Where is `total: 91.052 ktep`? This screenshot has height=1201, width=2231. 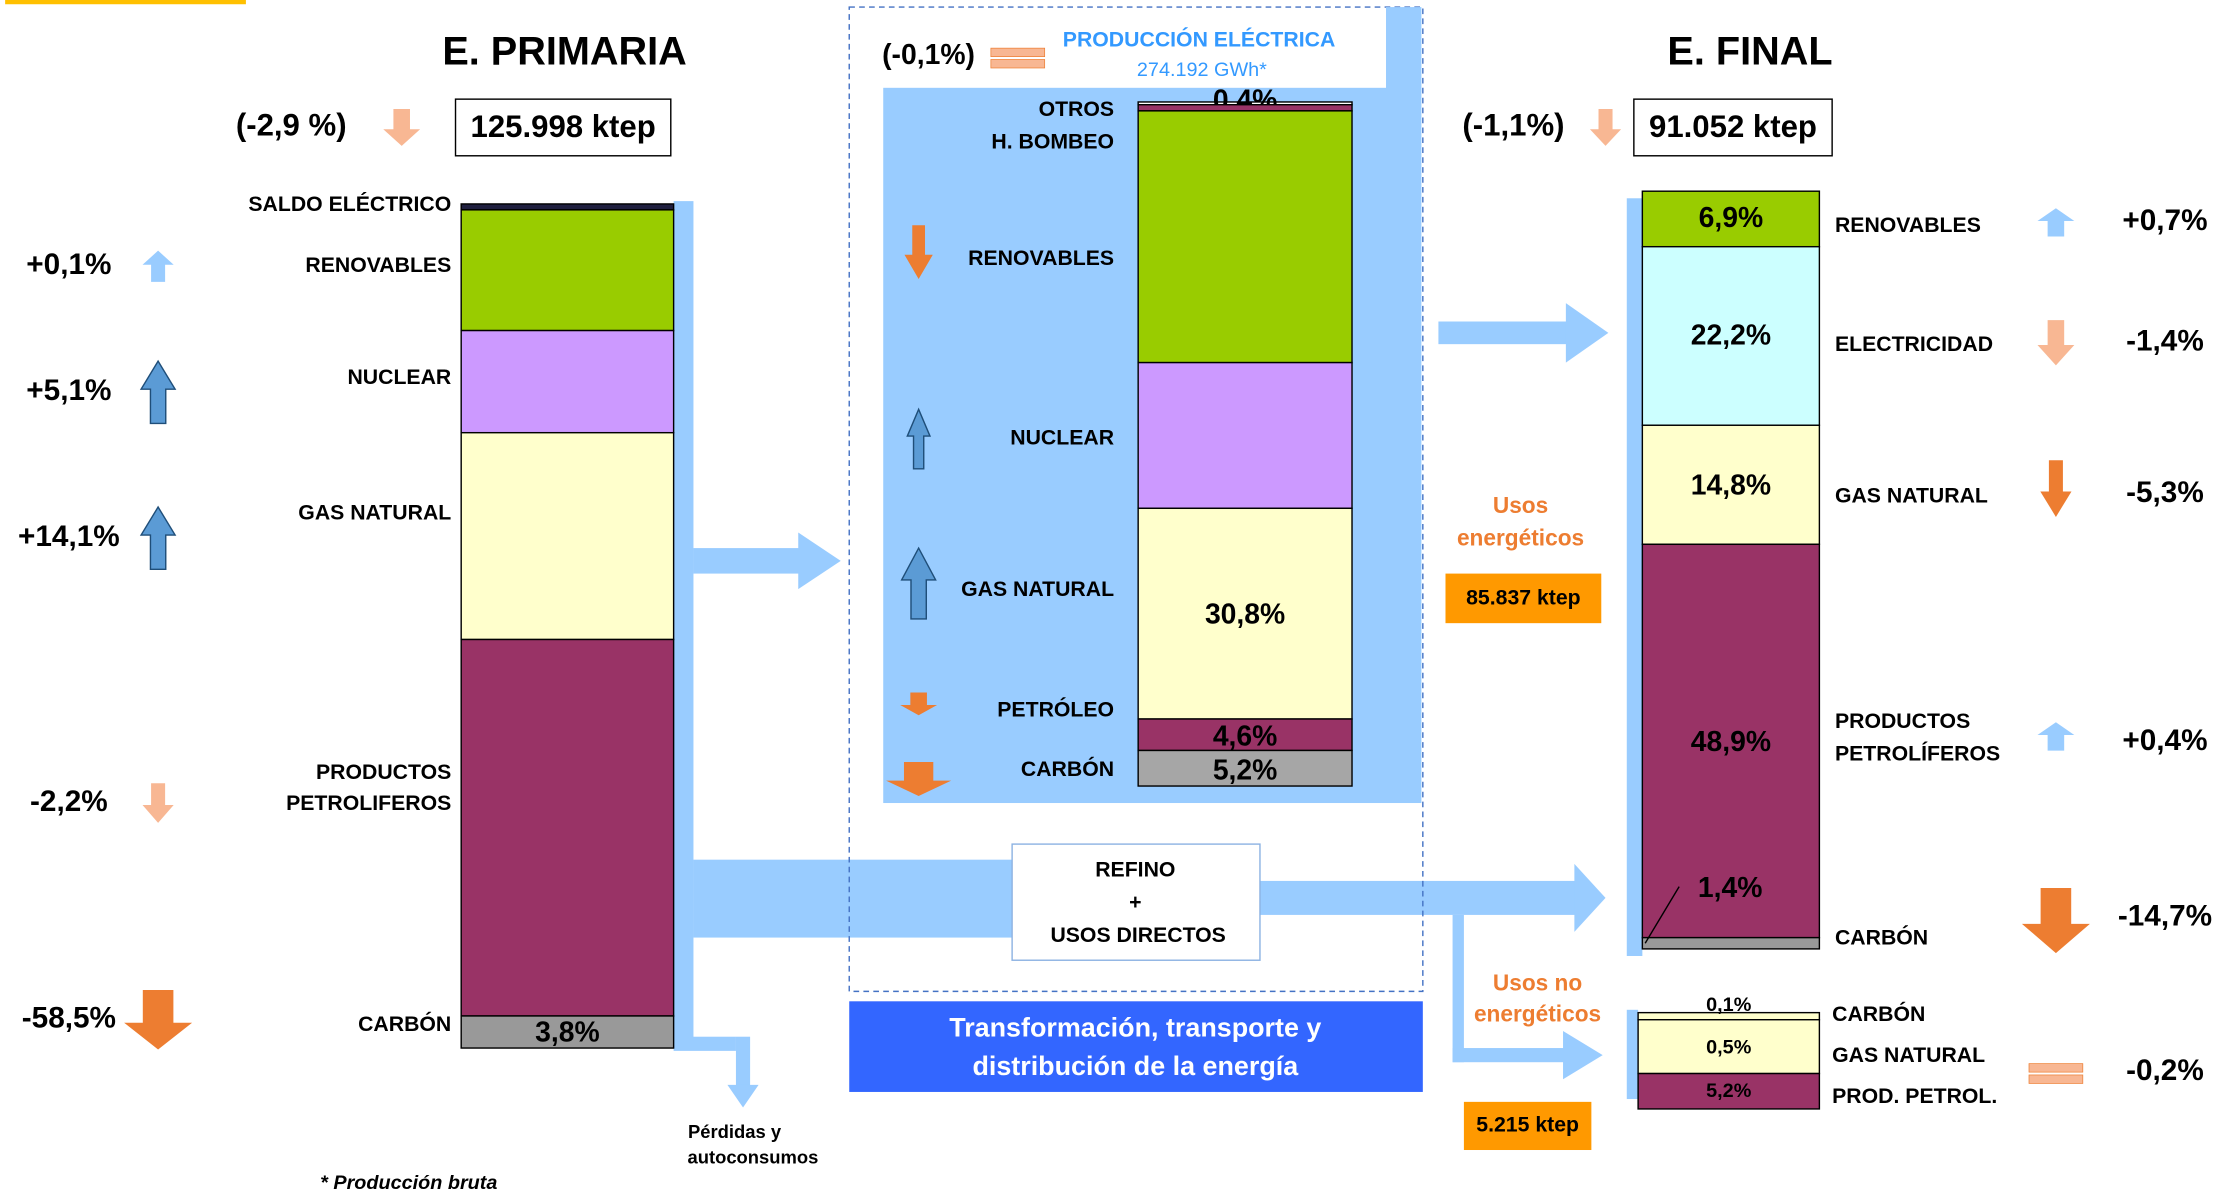
total: 91.052 ktep is located at coordinates (1733, 126).